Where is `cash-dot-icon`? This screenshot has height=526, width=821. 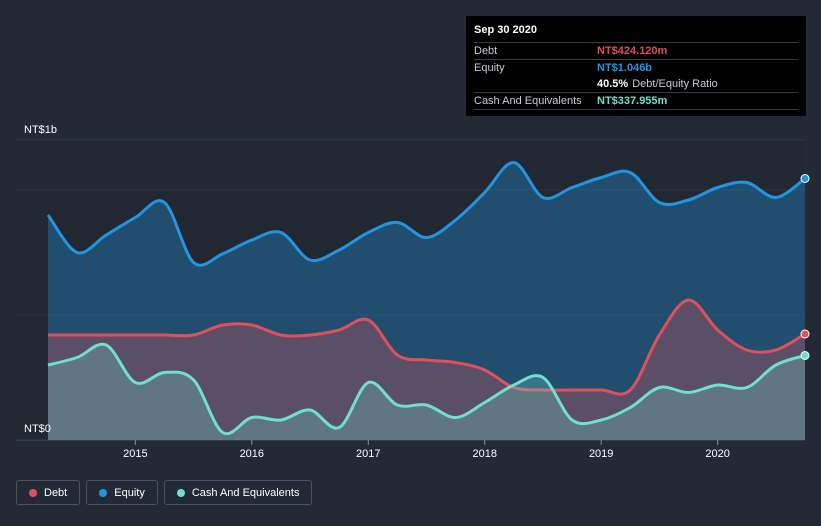 cash-dot-icon is located at coordinates (180, 492).